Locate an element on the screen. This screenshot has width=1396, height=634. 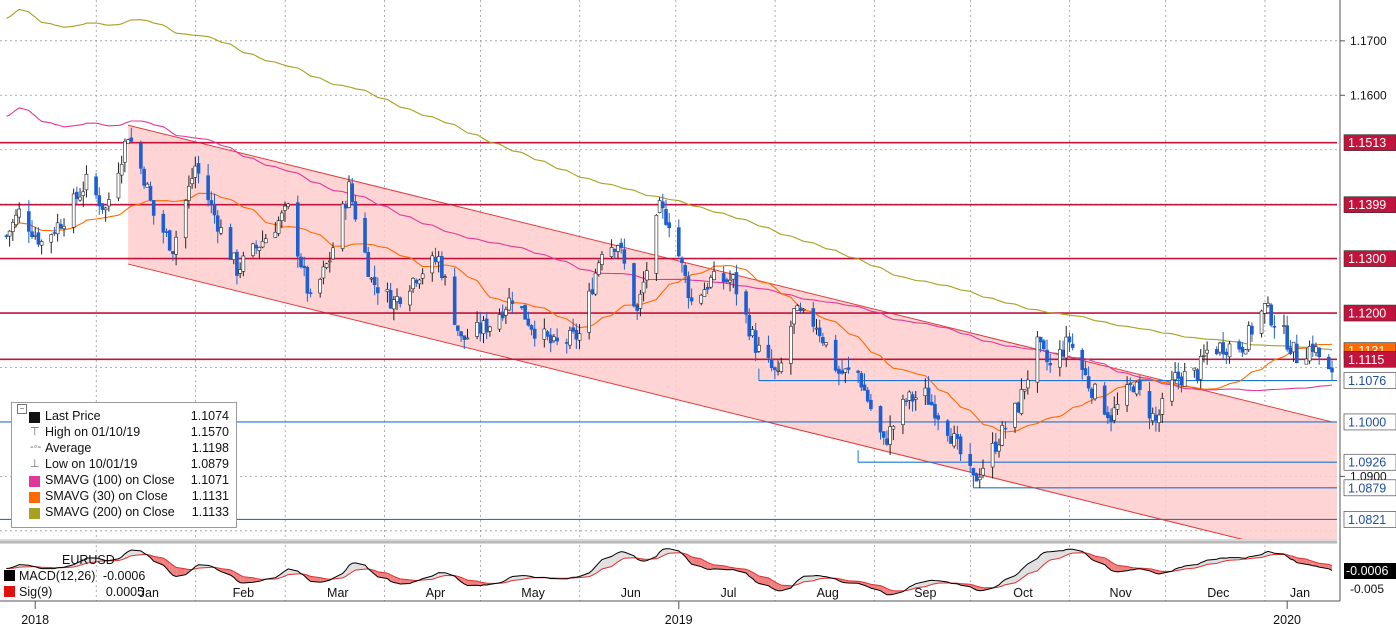
year-label: 2018 is located at coordinates (35, 620).